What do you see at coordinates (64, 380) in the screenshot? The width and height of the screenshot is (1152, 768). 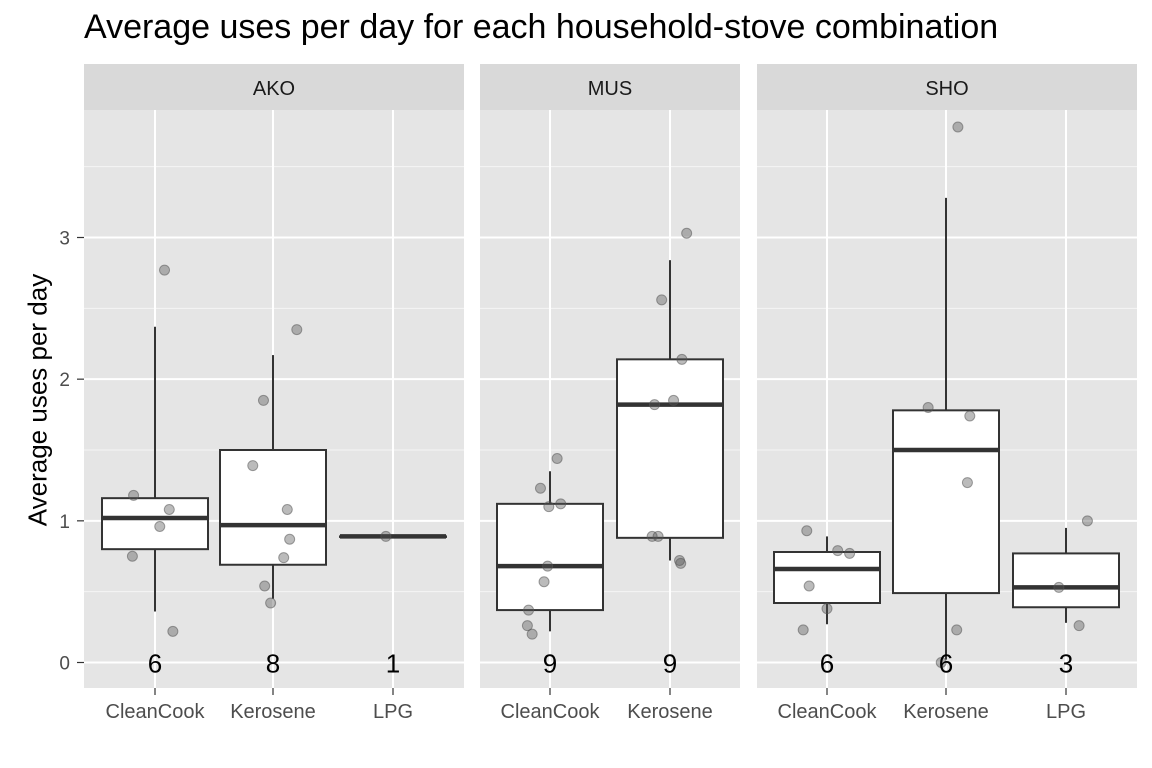 I see `y-tick-label: 2` at bounding box center [64, 380].